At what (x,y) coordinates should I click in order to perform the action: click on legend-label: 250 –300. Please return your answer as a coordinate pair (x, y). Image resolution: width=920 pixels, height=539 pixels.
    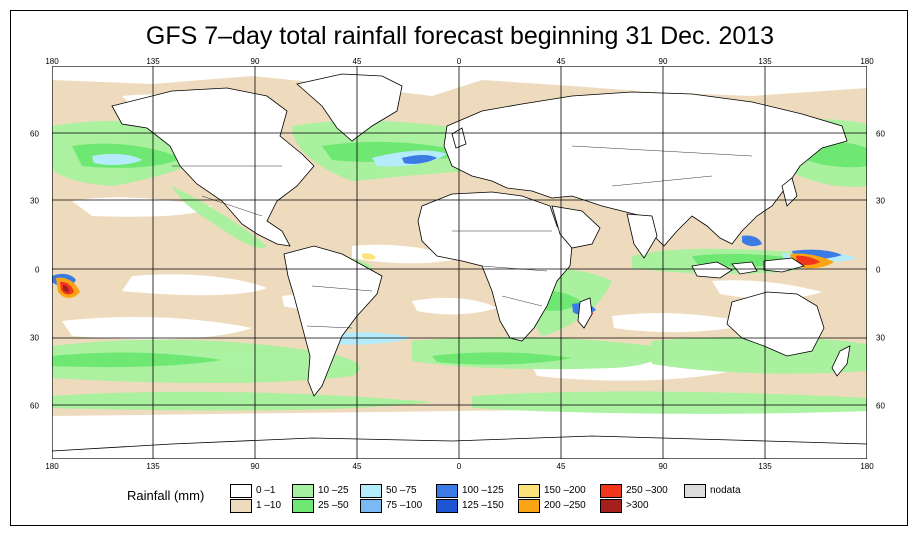
    Looking at the image, I should click on (647, 490).